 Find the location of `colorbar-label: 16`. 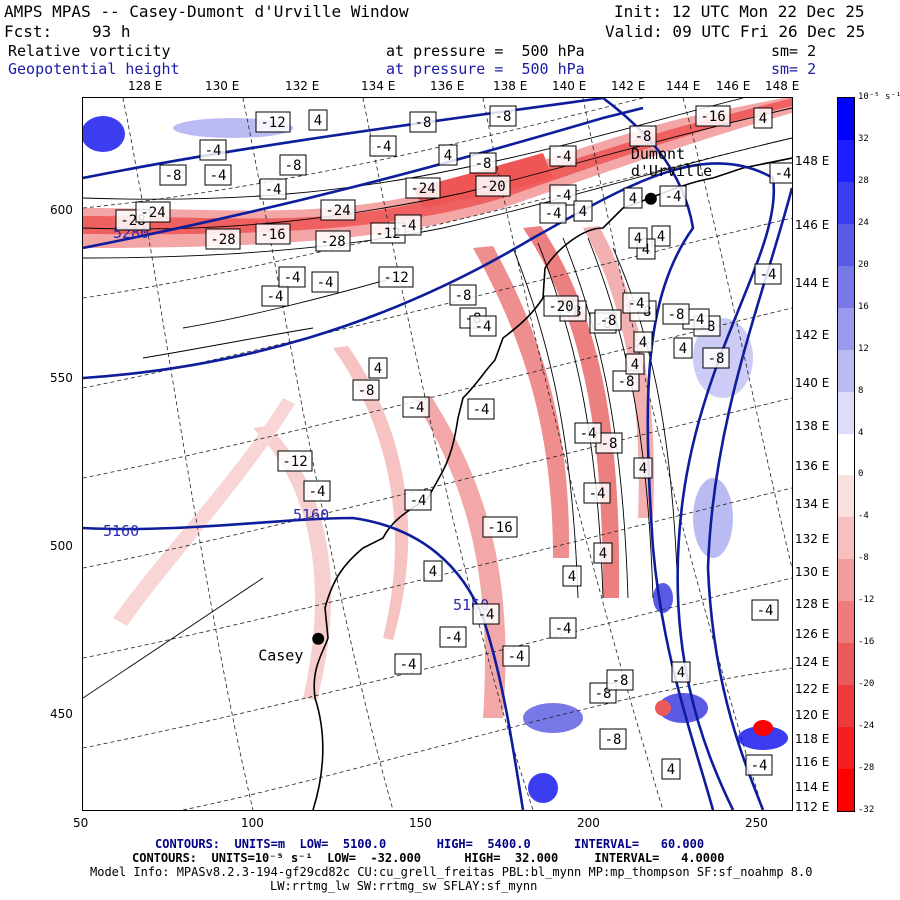

colorbar-label: 16 is located at coordinates (863, 306).